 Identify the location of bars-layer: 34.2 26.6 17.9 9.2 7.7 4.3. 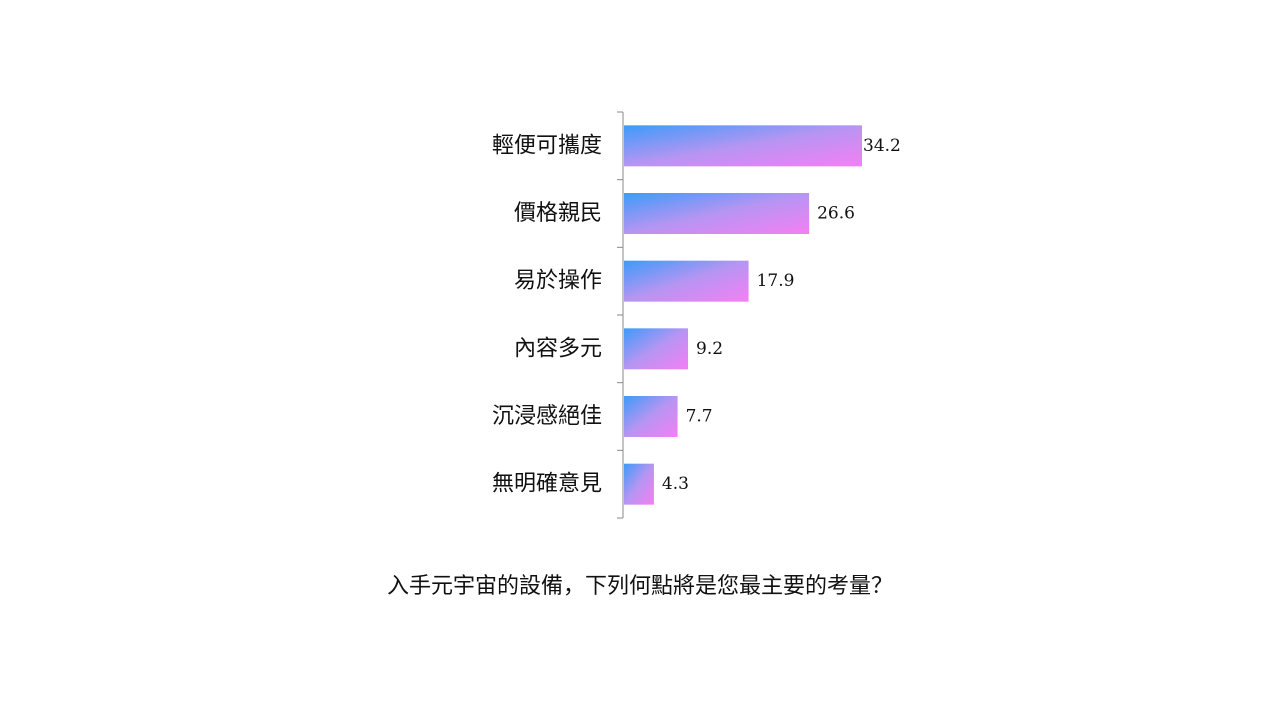
(762, 315).